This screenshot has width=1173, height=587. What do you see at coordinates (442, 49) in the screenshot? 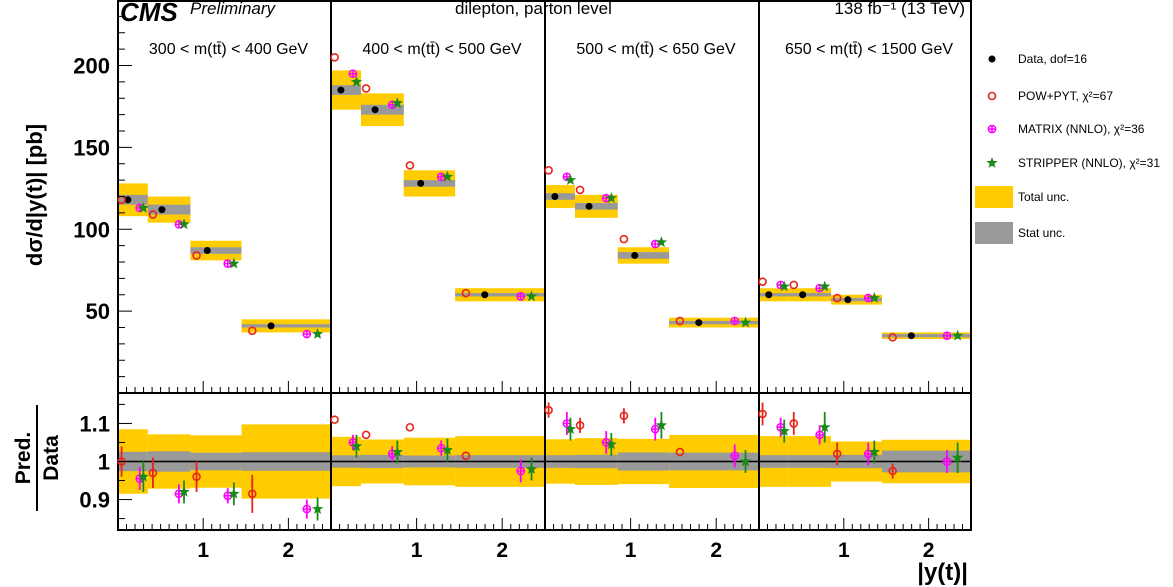
I see `mass-bin-label: 400 < m(tt̄) < 500 GeV` at bounding box center [442, 49].